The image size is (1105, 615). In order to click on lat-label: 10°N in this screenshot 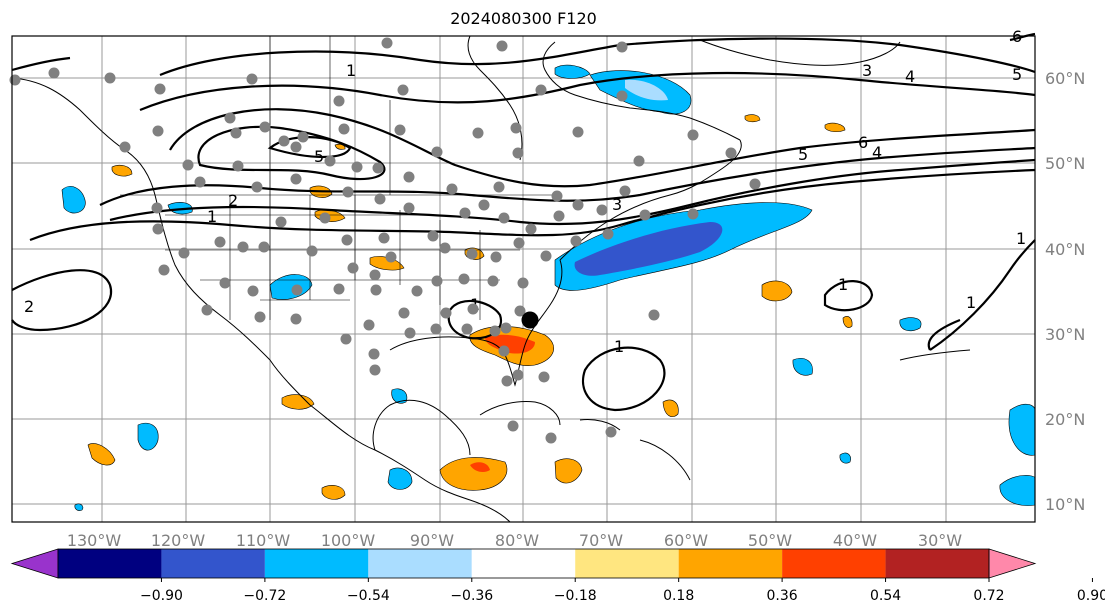, I will do `click(1065, 504)`.